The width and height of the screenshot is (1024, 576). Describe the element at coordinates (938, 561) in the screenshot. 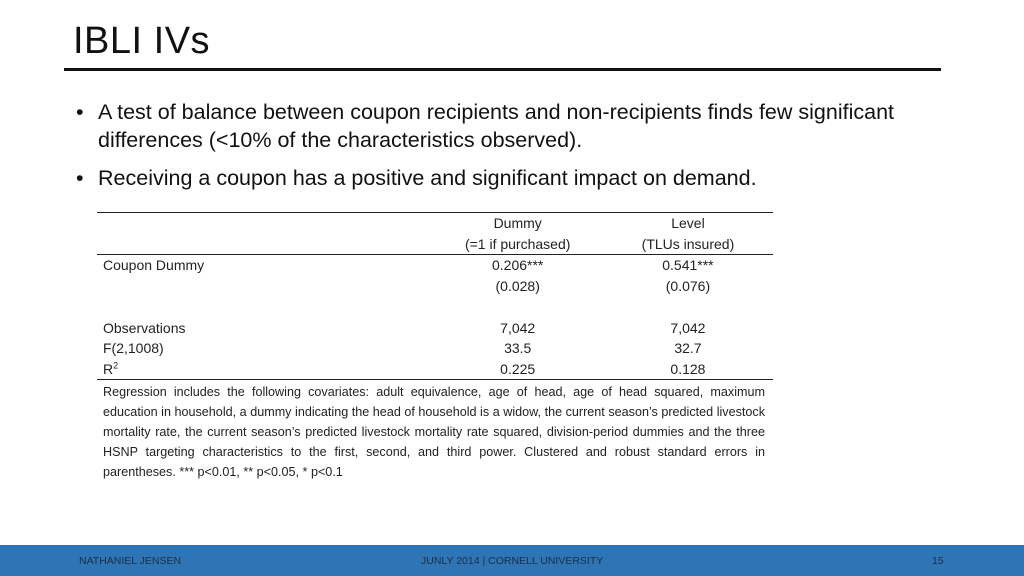

I see `page-number: 15` at that location.